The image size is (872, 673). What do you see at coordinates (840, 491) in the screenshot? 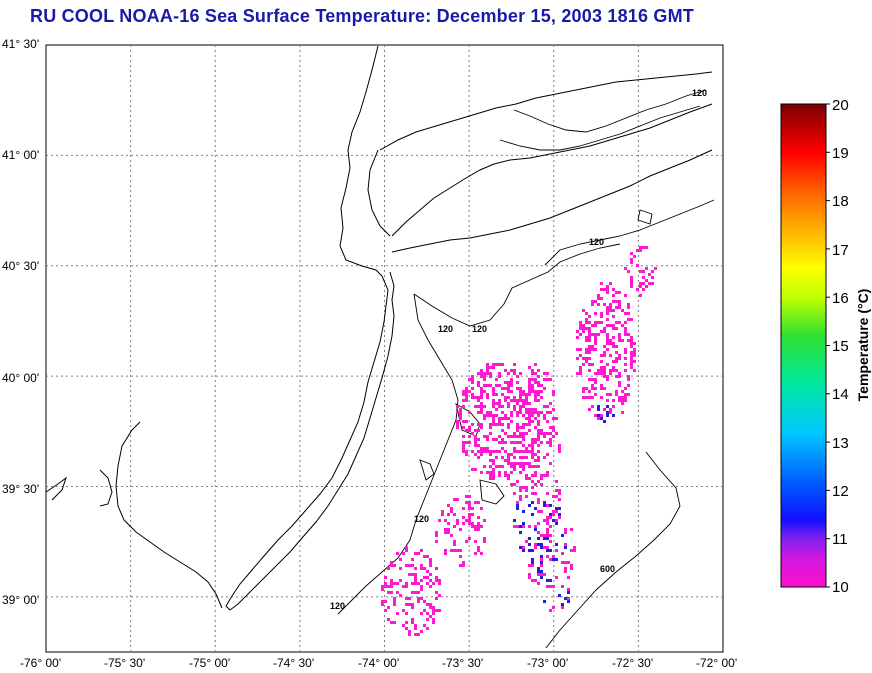
I see `colorbar-tick-label: 12` at bounding box center [840, 491].